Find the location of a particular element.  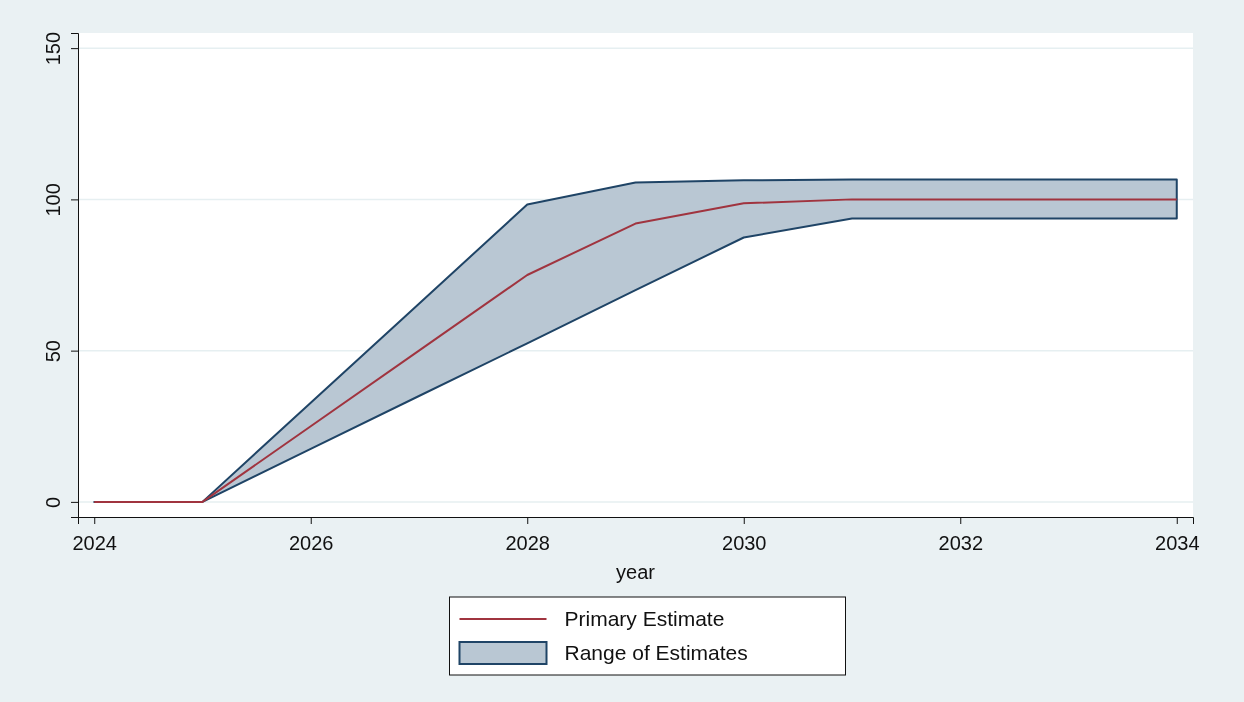

x-tick-label: 2026 is located at coordinates (311, 543).